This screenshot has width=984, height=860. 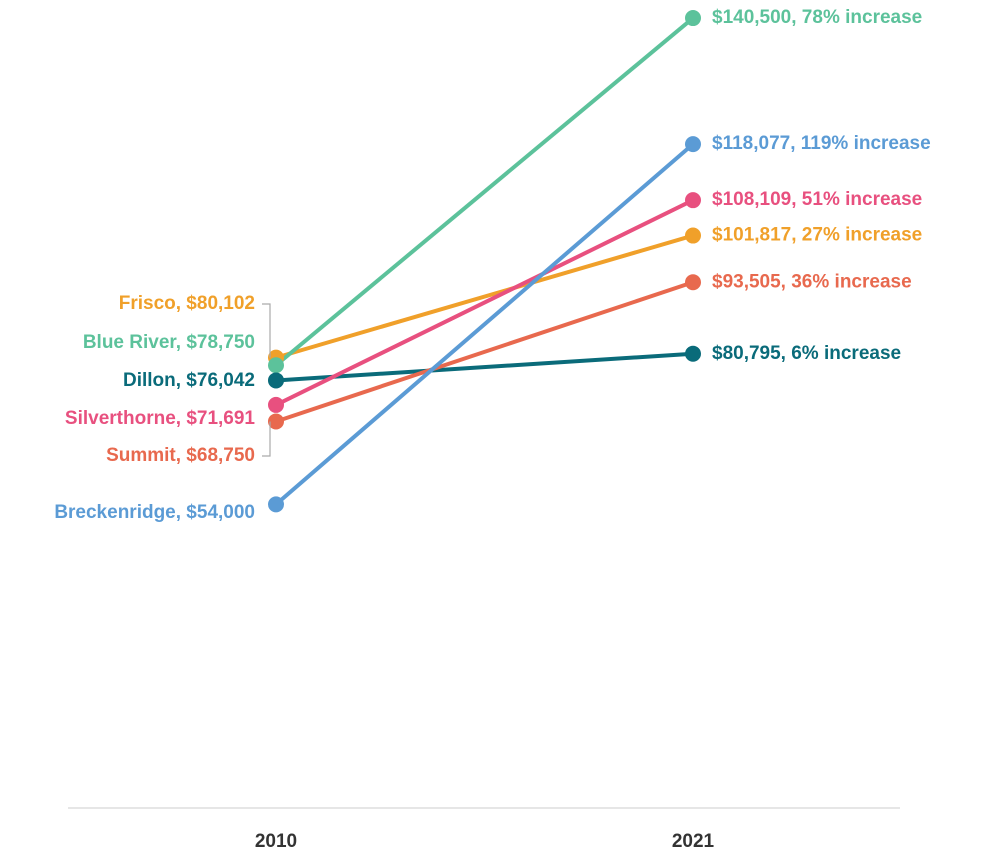 What do you see at coordinates (189, 380) in the screenshot?
I see `start-label: Dillon, $76,042` at bounding box center [189, 380].